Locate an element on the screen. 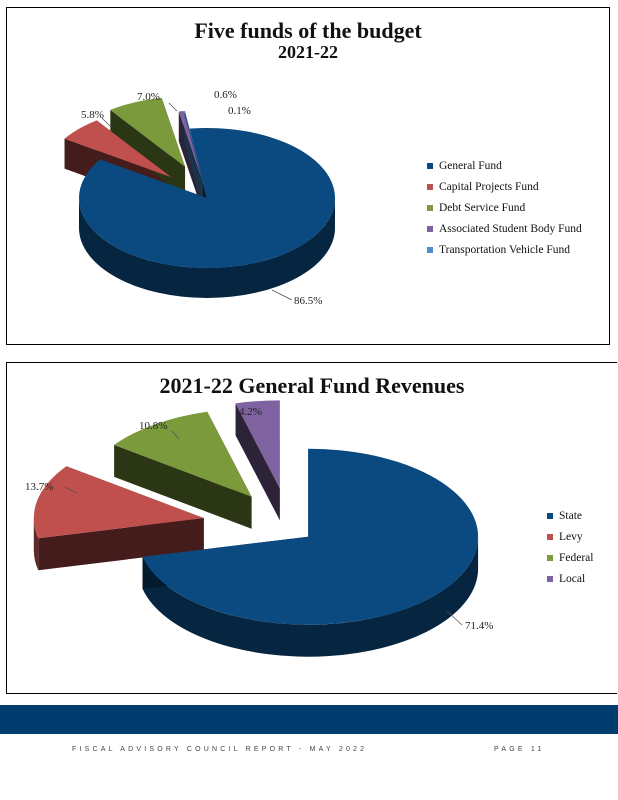  legend-label: Local is located at coordinates (572, 578).